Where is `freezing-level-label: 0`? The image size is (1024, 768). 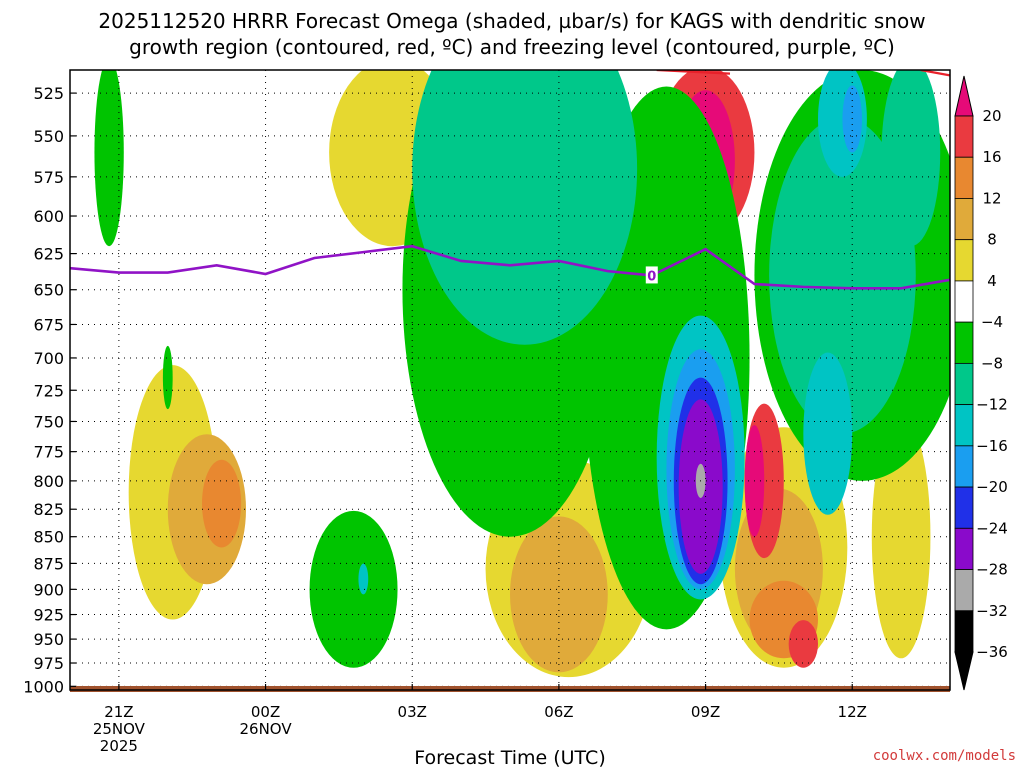
freezing-level-label: 0 is located at coordinates (651, 276).